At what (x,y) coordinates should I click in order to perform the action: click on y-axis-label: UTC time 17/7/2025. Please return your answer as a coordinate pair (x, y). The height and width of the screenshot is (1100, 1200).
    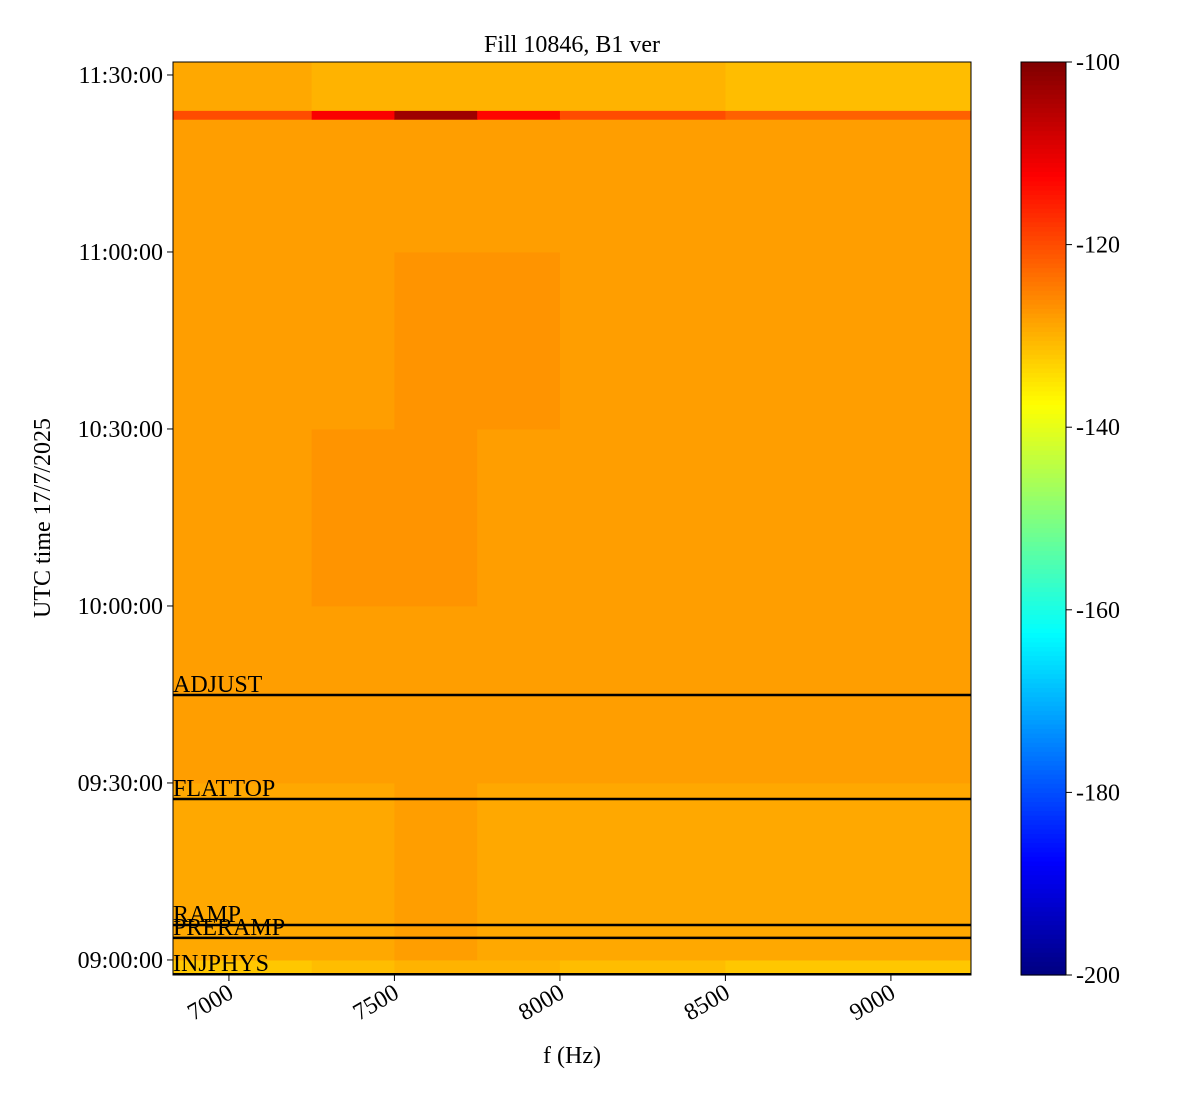
    Looking at the image, I should click on (43, 518).